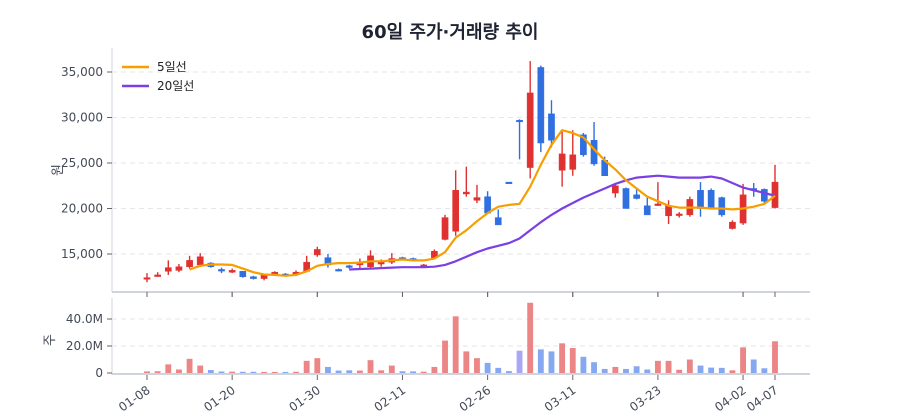  What do you see at coordinates (82, 209) in the screenshot?
I see `price-tick-label: 20,000` at bounding box center [82, 209].